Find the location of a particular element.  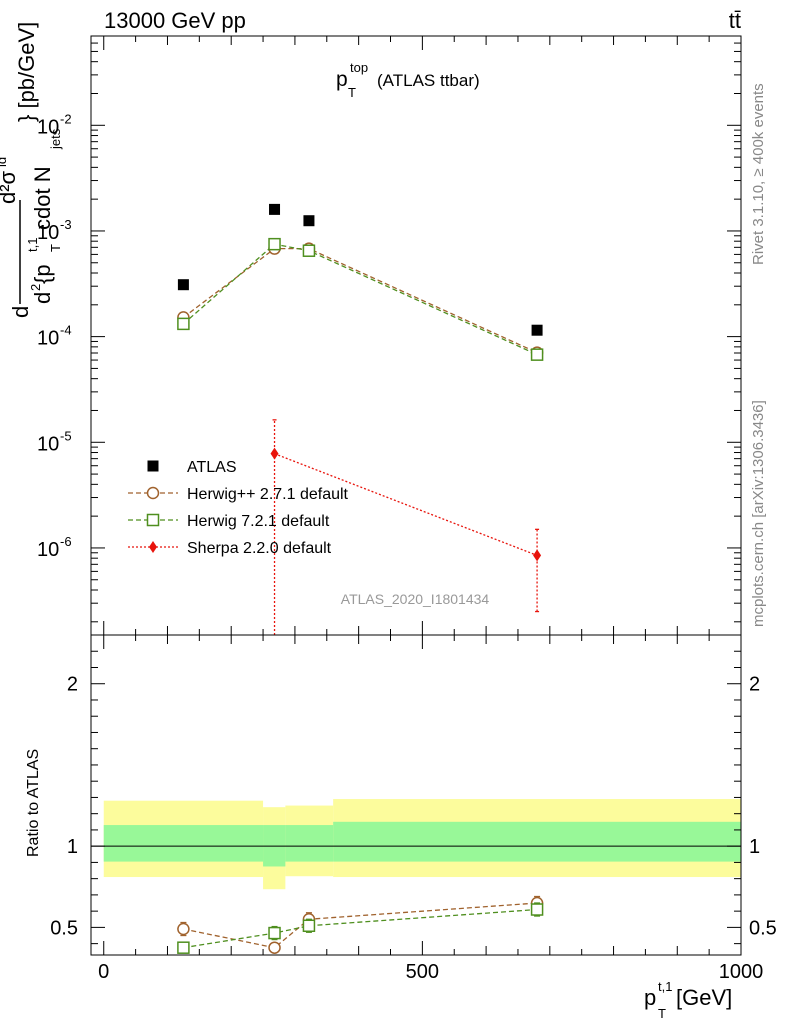

series-herwig-7-2-1-default is located at coordinates (360, 299).